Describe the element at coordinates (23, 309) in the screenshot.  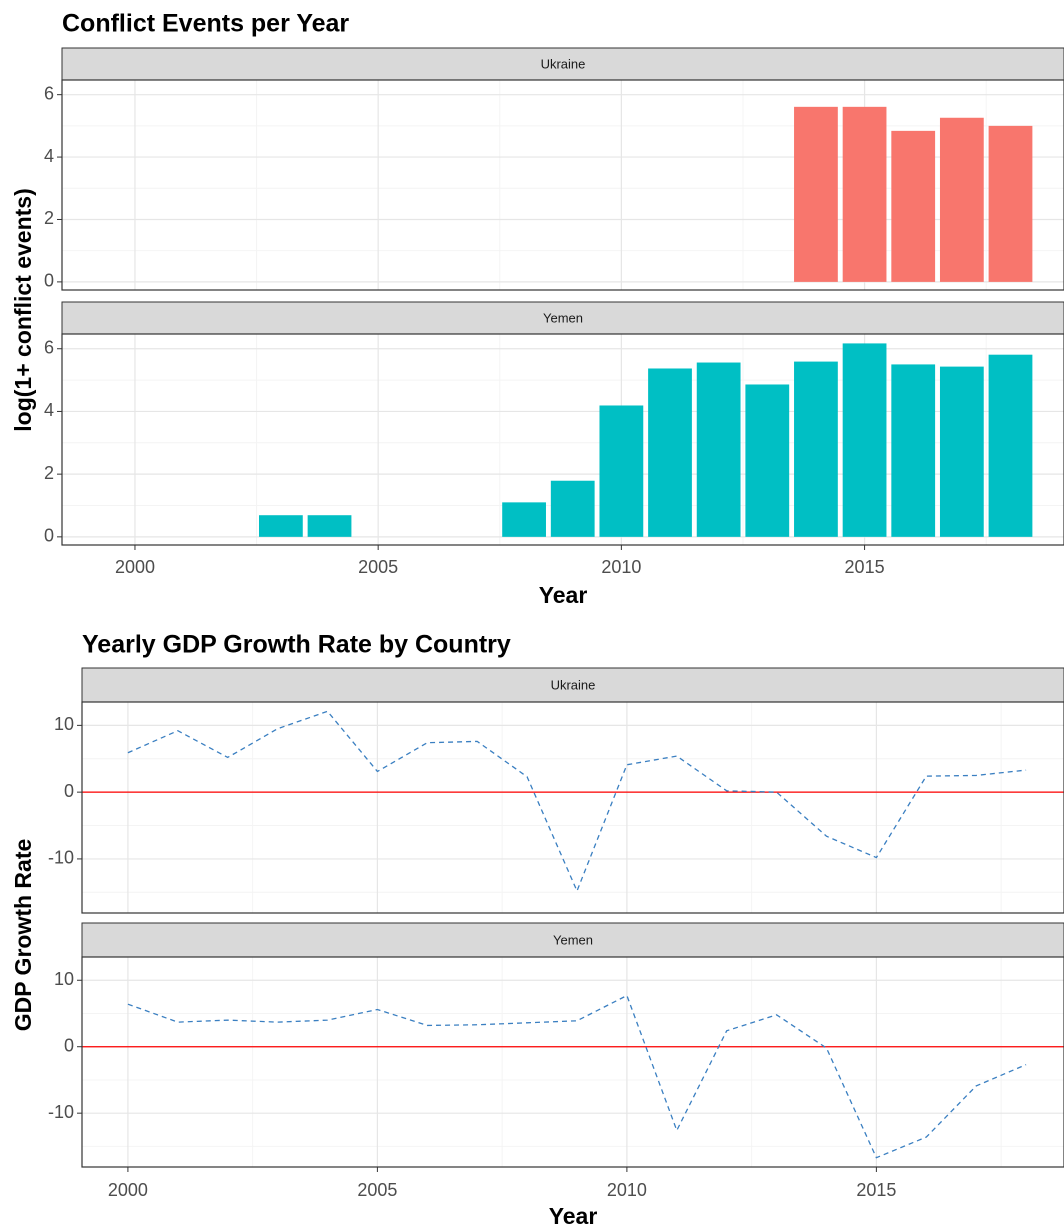
I see `y-axis-title: log(1+ conflict events)` at that location.